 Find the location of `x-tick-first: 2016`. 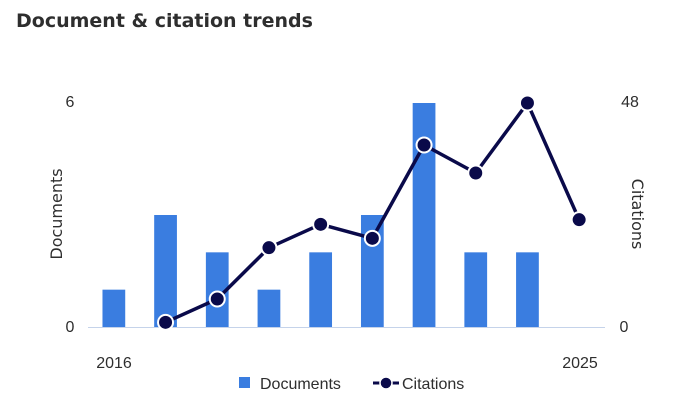

x-tick-first: 2016 is located at coordinates (114, 363).